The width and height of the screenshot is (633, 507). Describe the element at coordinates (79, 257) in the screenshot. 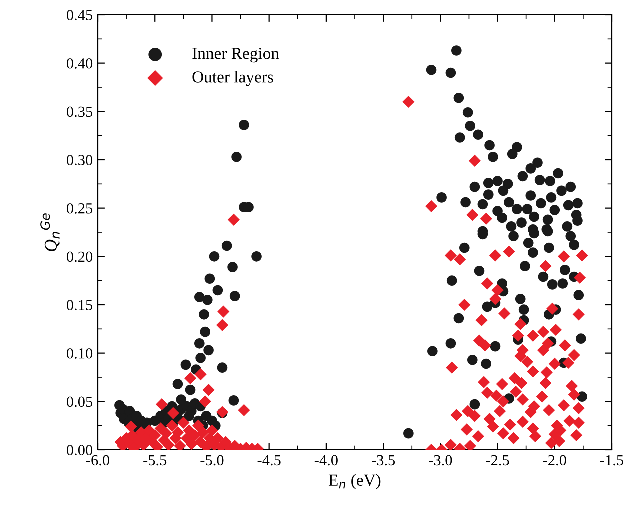

I see `y-tick-label: 0.20` at that location.